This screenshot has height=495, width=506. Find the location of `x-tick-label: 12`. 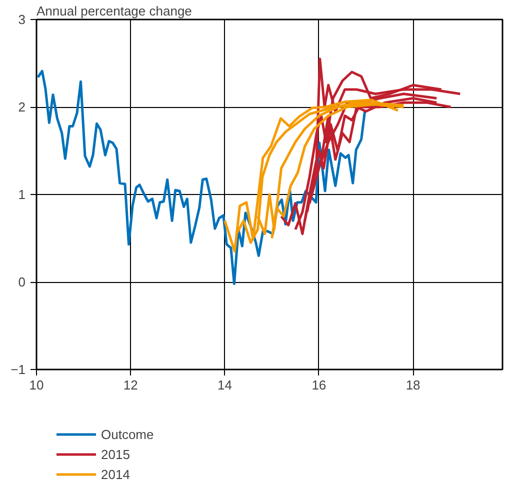

x-tick-label: 12 is located at coordinates (130, 385).